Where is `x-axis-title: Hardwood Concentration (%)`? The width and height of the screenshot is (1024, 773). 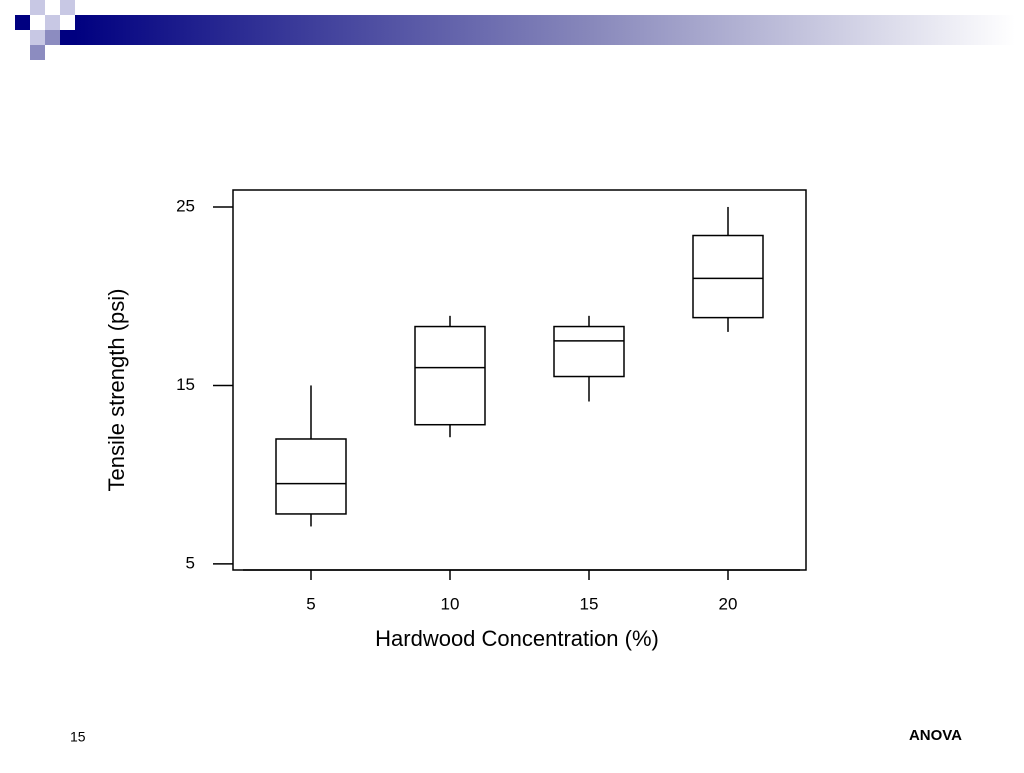
x-axis-title: Hardwood Concentration (%) is located at coordinates (517, 638).